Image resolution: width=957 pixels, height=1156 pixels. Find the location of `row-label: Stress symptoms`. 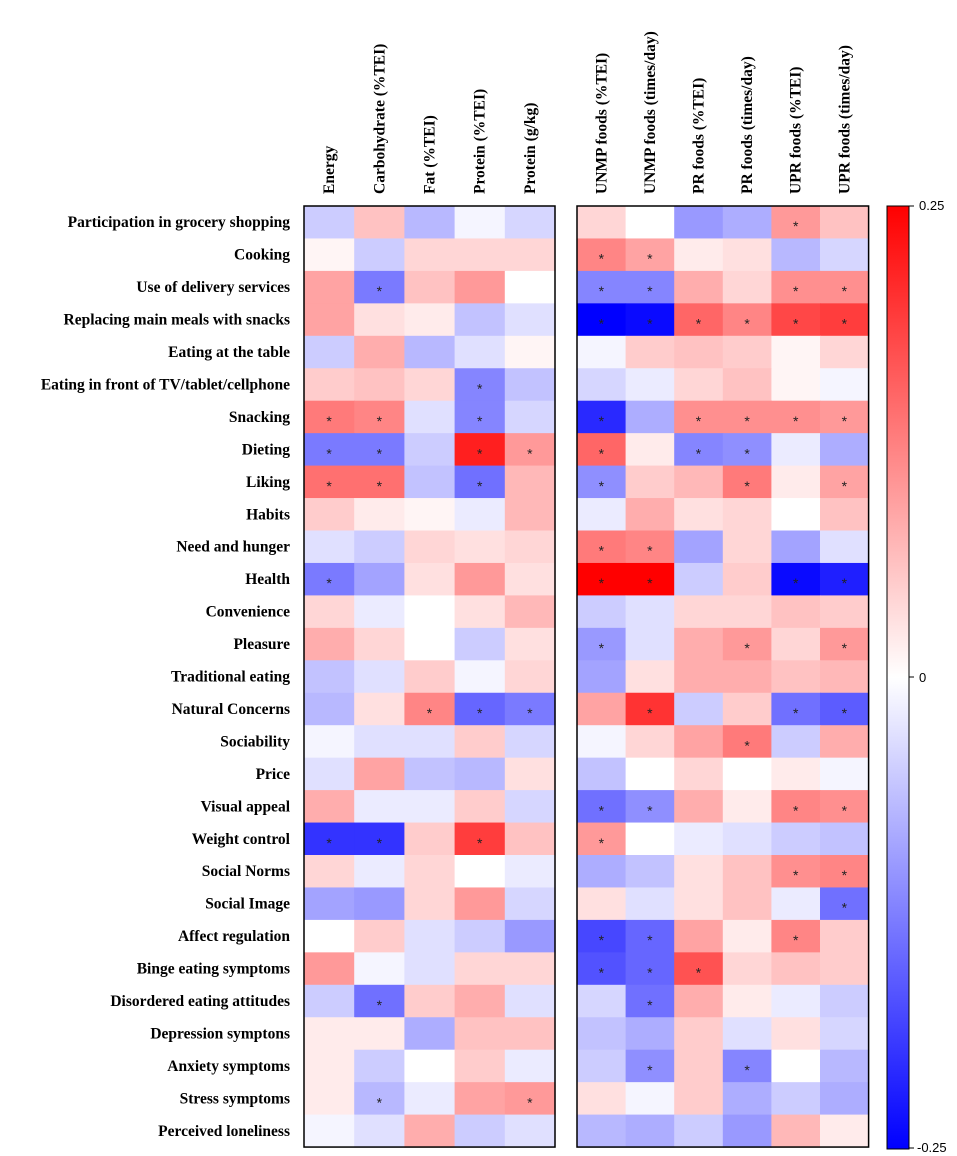

row-label: Stress symptoms is located at coordinates (235, 1098).